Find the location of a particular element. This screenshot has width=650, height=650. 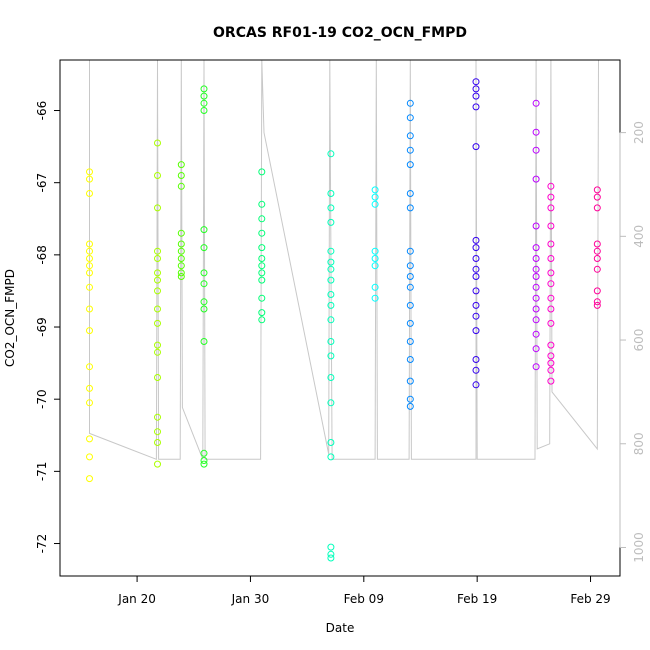

y-tick-label: -72 is located at coordinates (42, 544).